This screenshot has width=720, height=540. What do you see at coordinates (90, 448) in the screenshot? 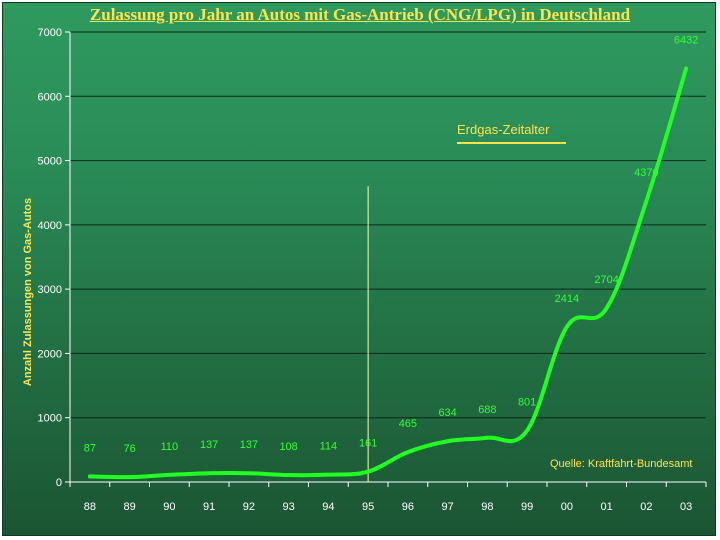
I see `data-label: 87` at bounding box center [90, 448].